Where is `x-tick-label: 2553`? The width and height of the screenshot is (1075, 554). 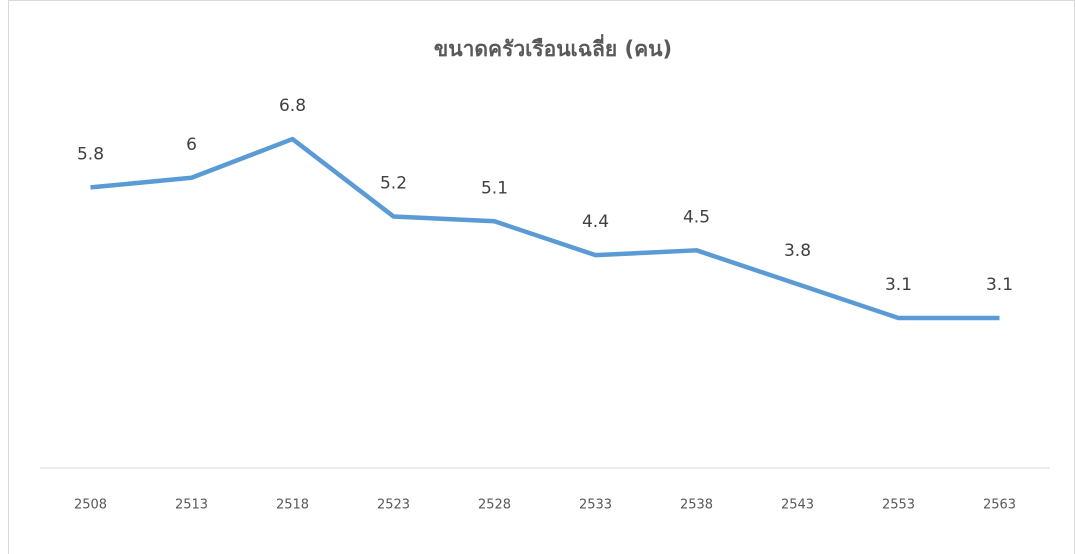
x-tick-label: 2553 is located at coordinates (898, 505).